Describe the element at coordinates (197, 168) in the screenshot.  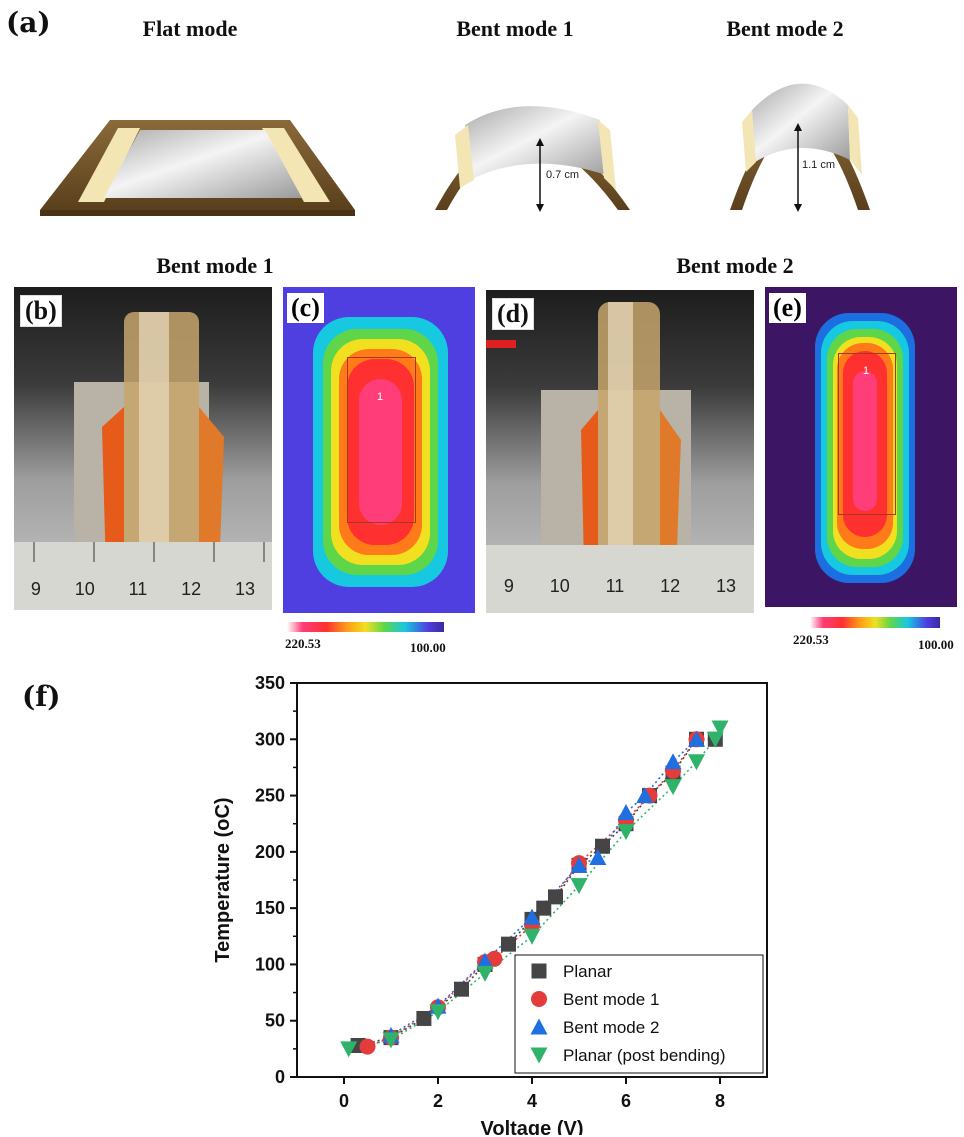
I see `flat-mode-device` at that location.